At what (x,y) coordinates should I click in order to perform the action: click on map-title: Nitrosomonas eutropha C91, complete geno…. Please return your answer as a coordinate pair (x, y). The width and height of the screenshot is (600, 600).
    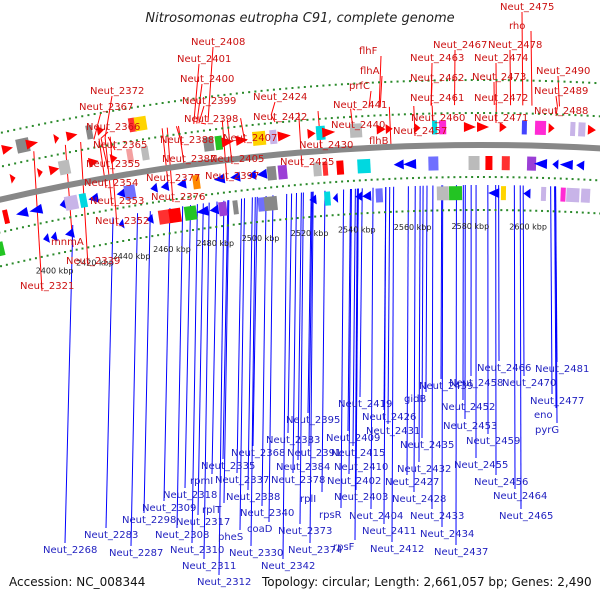
    Looking at the image, I should click on (299, 18).